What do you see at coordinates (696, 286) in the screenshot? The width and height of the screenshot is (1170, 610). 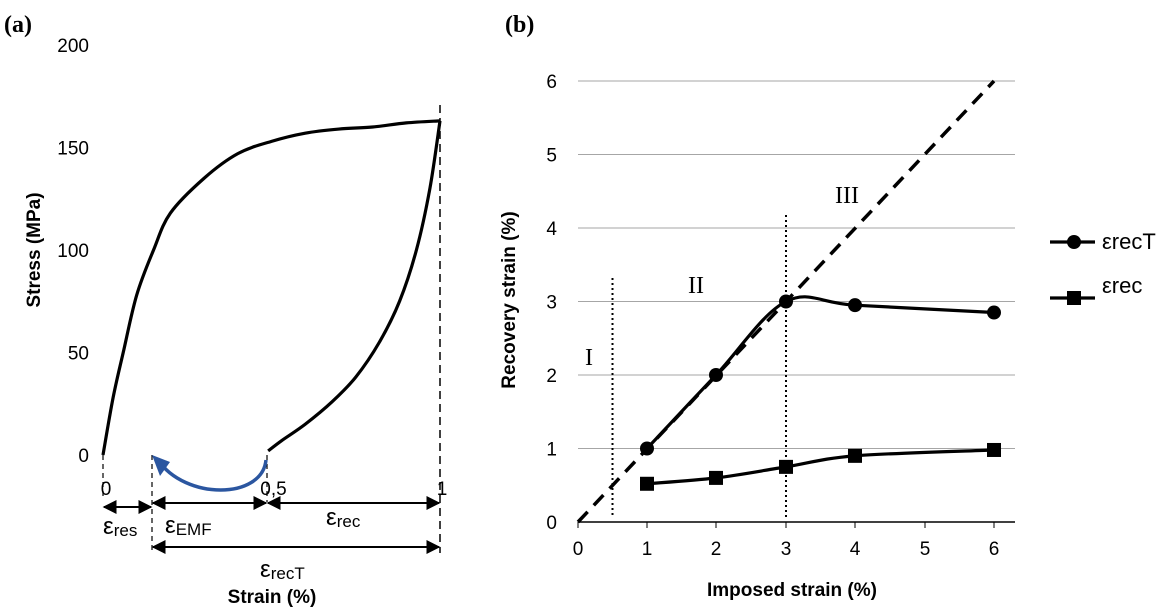 I see `region-II-label: II` at bounding box center [696, 286].